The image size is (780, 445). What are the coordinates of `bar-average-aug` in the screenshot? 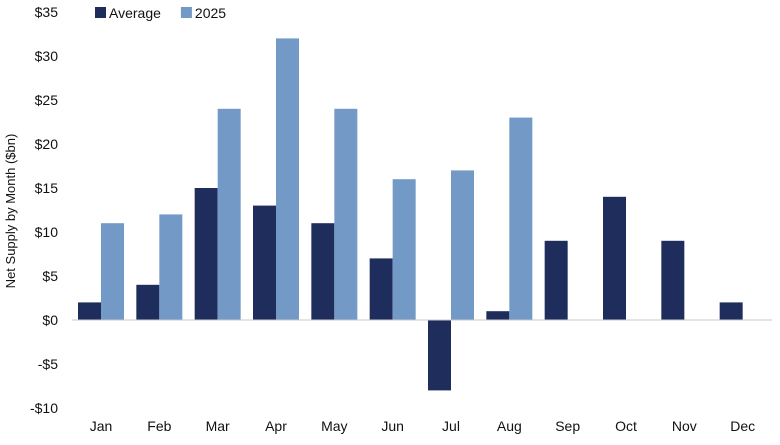 It's located at (498, 315).